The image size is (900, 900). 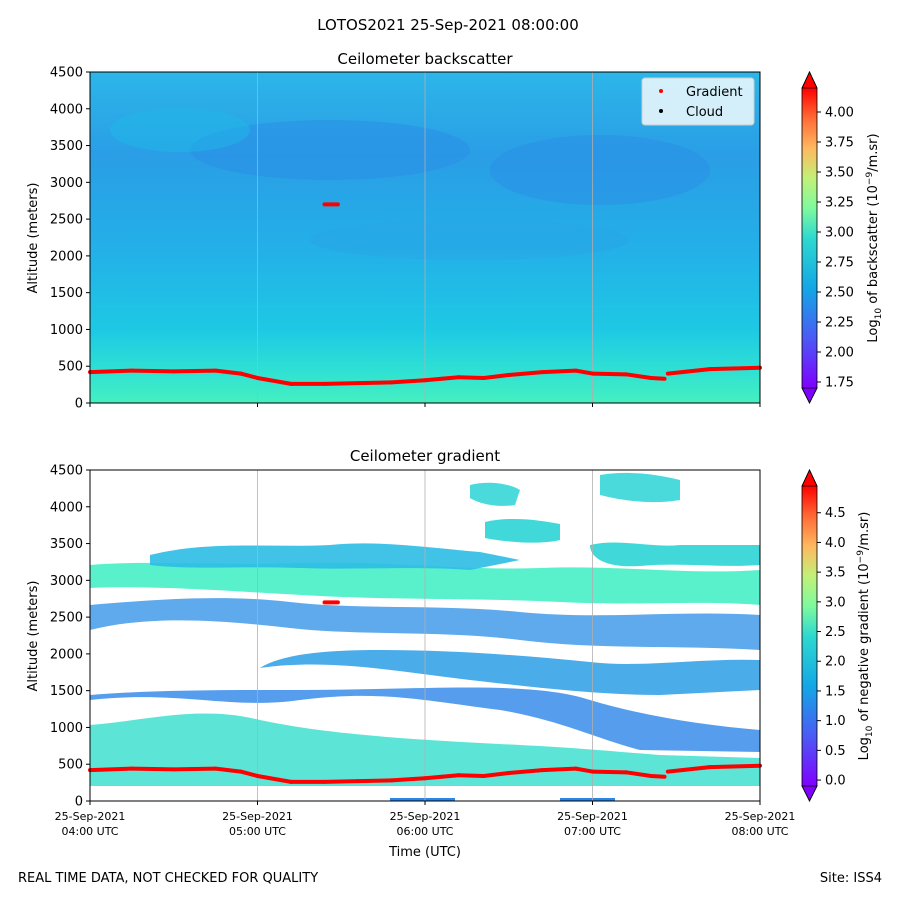 What do you see at coordinates (714, 92) in the screenshot?
I see `legend-gradient-label: Gradient` at bounding box center [714, 92].